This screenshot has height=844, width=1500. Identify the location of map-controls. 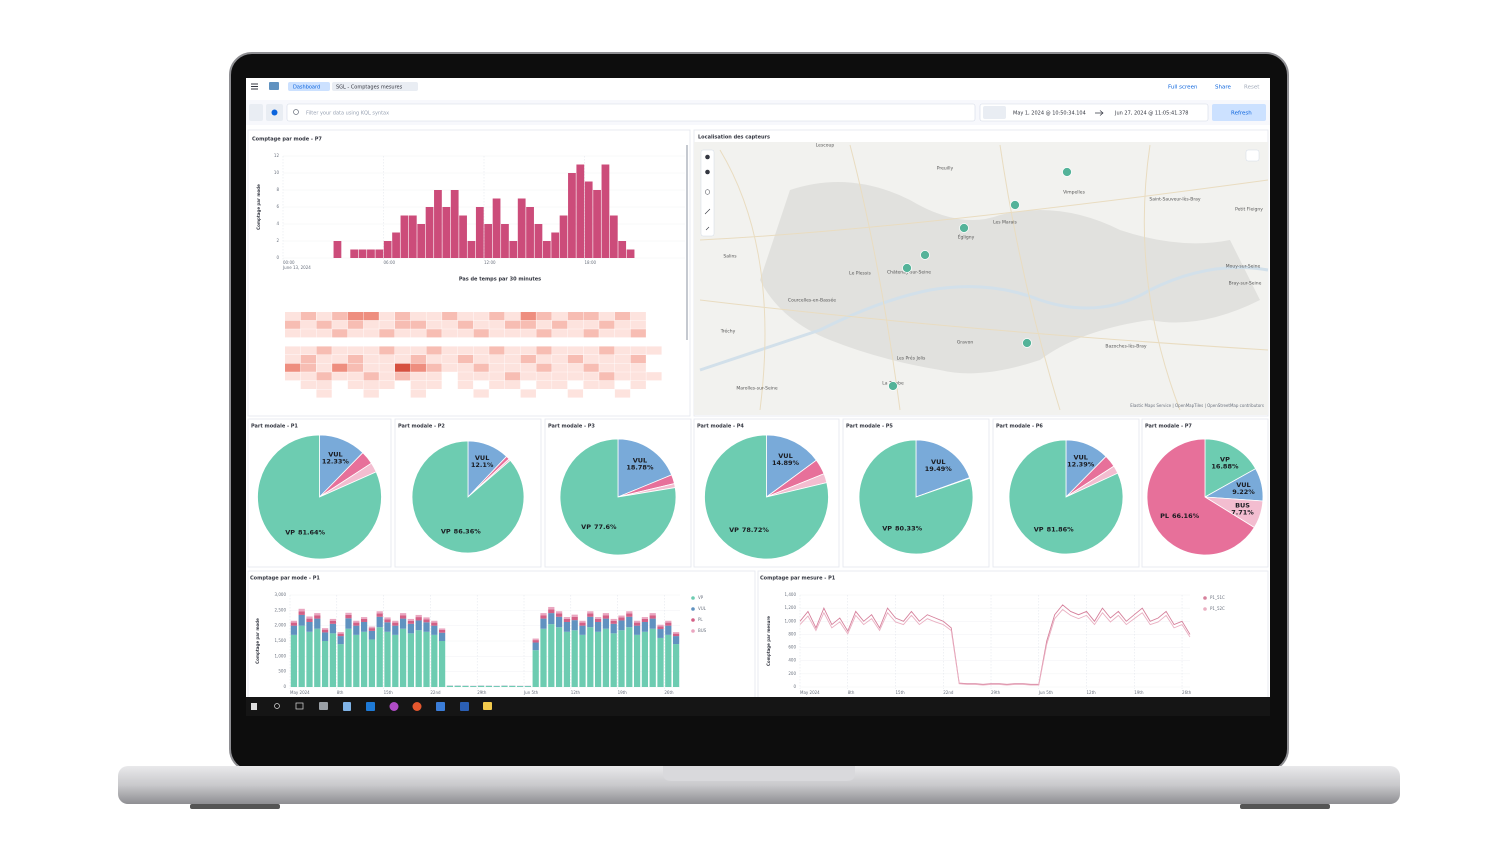
(707, 193).